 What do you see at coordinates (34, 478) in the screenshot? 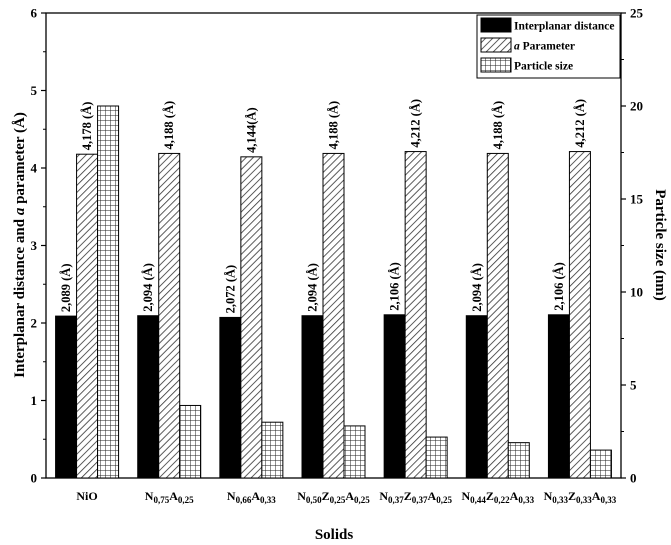
I see `y-tick-label: 0` at bounding box center [34, 478].